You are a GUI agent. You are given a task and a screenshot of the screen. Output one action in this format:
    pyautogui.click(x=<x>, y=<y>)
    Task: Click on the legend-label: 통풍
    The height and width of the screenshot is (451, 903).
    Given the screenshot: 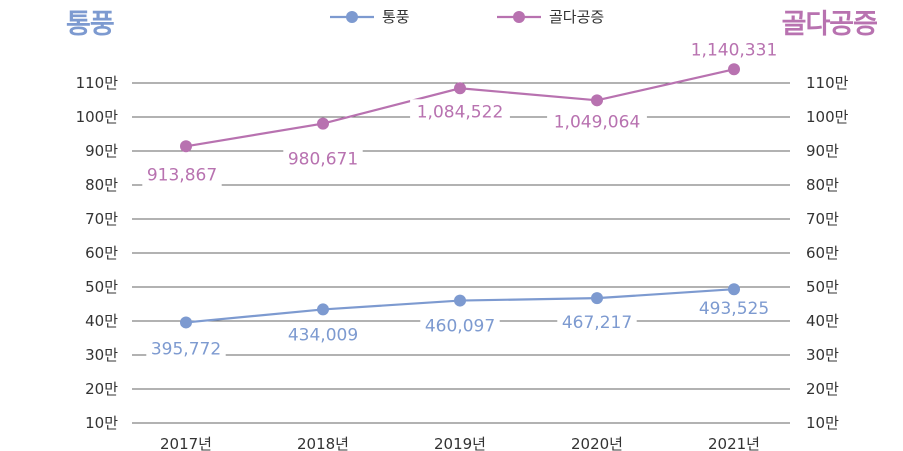 What is the action you would take?
    pyautogui.click(x=396, y=17)
    